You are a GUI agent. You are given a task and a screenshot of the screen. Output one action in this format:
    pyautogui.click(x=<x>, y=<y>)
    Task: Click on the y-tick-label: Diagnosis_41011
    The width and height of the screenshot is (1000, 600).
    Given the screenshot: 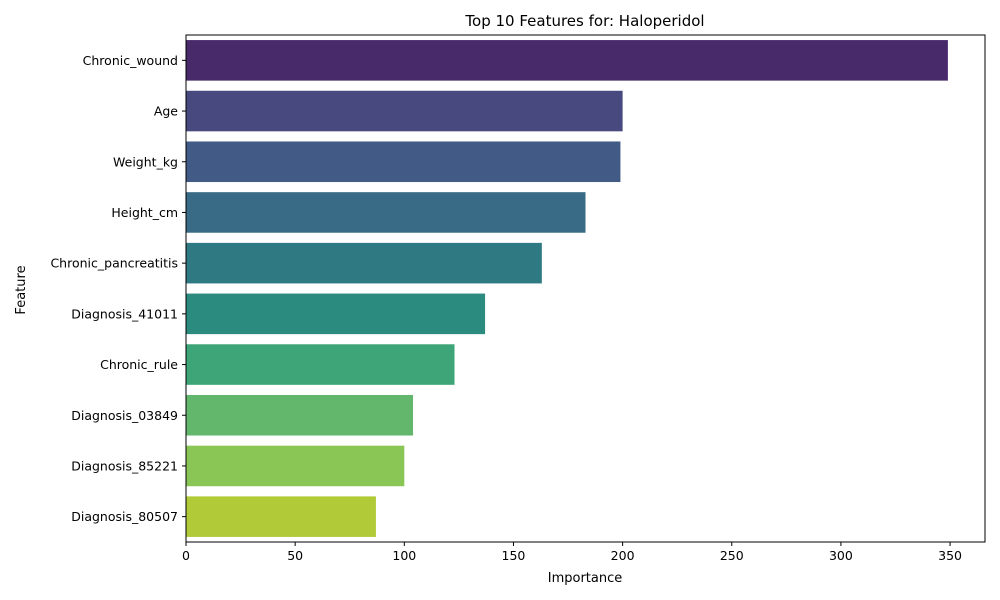 What is the action you would take?
    pyautogui.click(x=124, y=313)
    